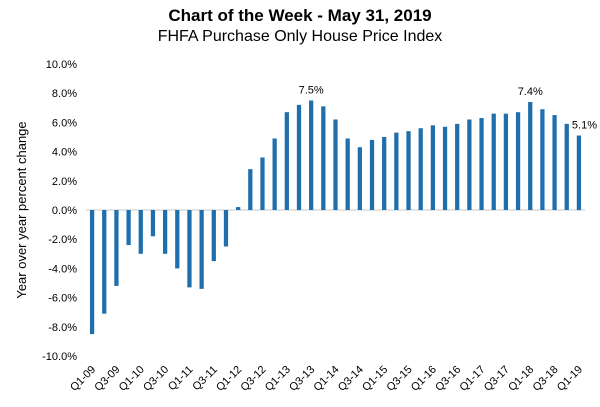 This screenshot has height=407, width=600. Describe the element at coordinates (59, 357) in the screenshot. I see `y-tick-label: -10.0%` at that location.